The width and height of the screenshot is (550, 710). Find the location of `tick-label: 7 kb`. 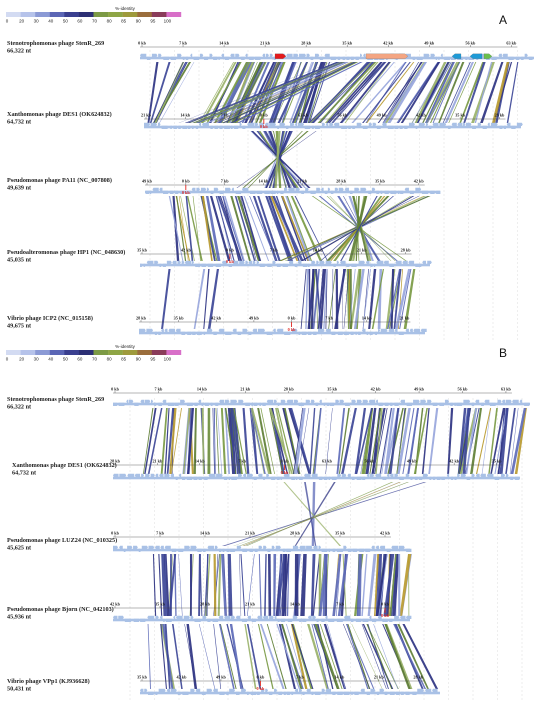

tick-label: 7 kb is located at coordinates (340, 603).